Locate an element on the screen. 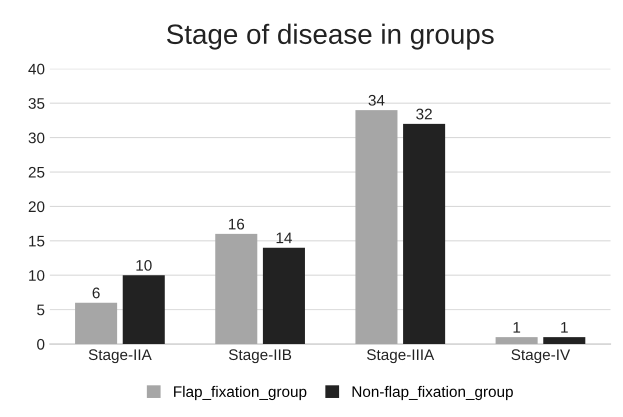 Image resolution: width=623 pixels, height=417 pixels. data-label: 34 is located at coordinates (376, 100).